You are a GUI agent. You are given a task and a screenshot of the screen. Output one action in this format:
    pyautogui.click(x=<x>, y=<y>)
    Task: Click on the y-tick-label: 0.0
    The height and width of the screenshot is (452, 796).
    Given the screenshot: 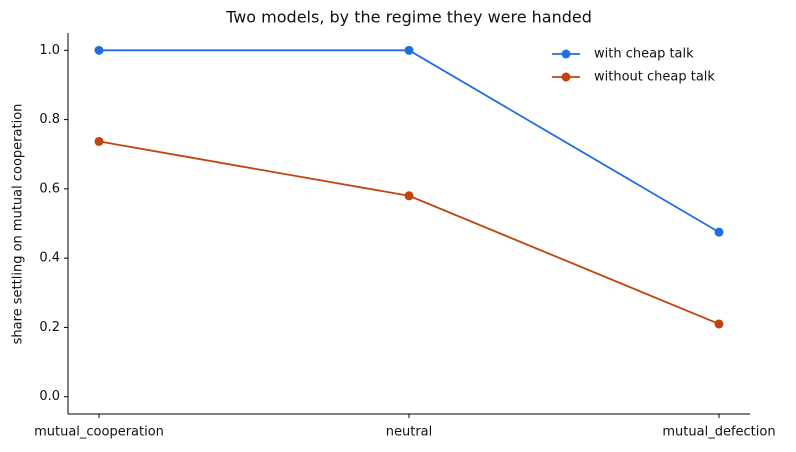 What is the action you would take?
    pyautogui.click(x=49, y=396)
    